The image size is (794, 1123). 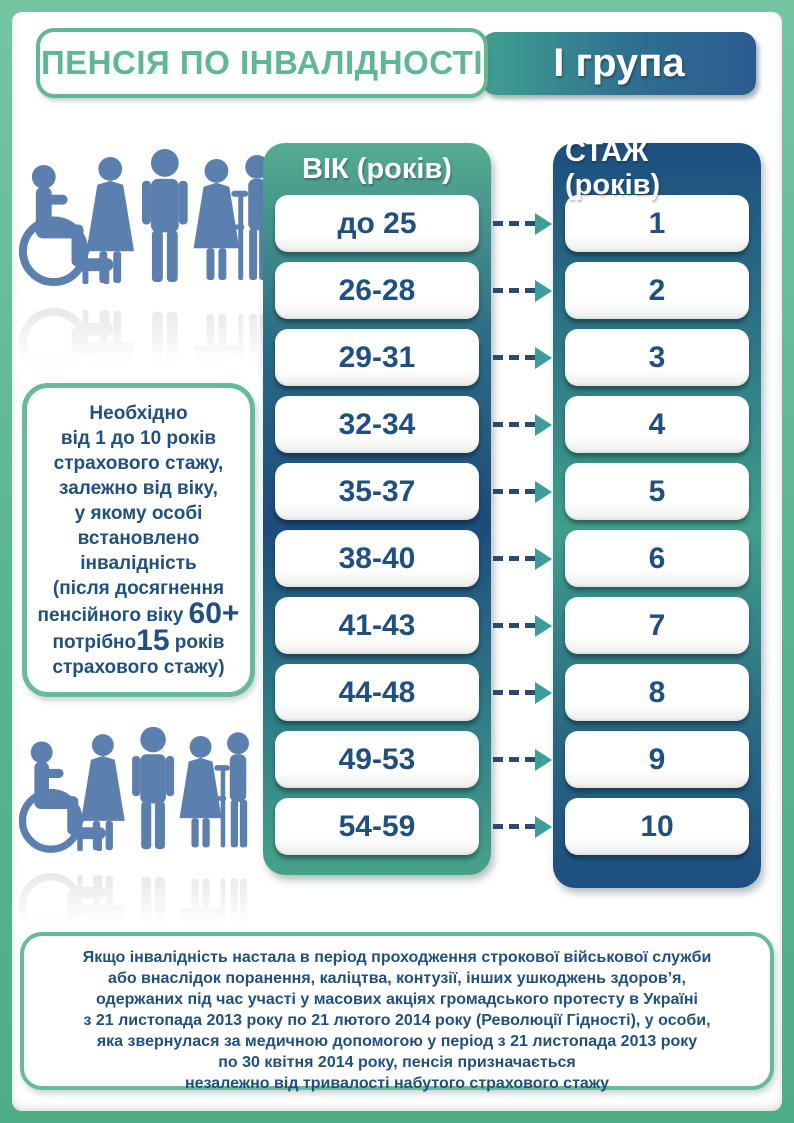 I want to click on experience-cell: 2, so click(x=657, y=290).